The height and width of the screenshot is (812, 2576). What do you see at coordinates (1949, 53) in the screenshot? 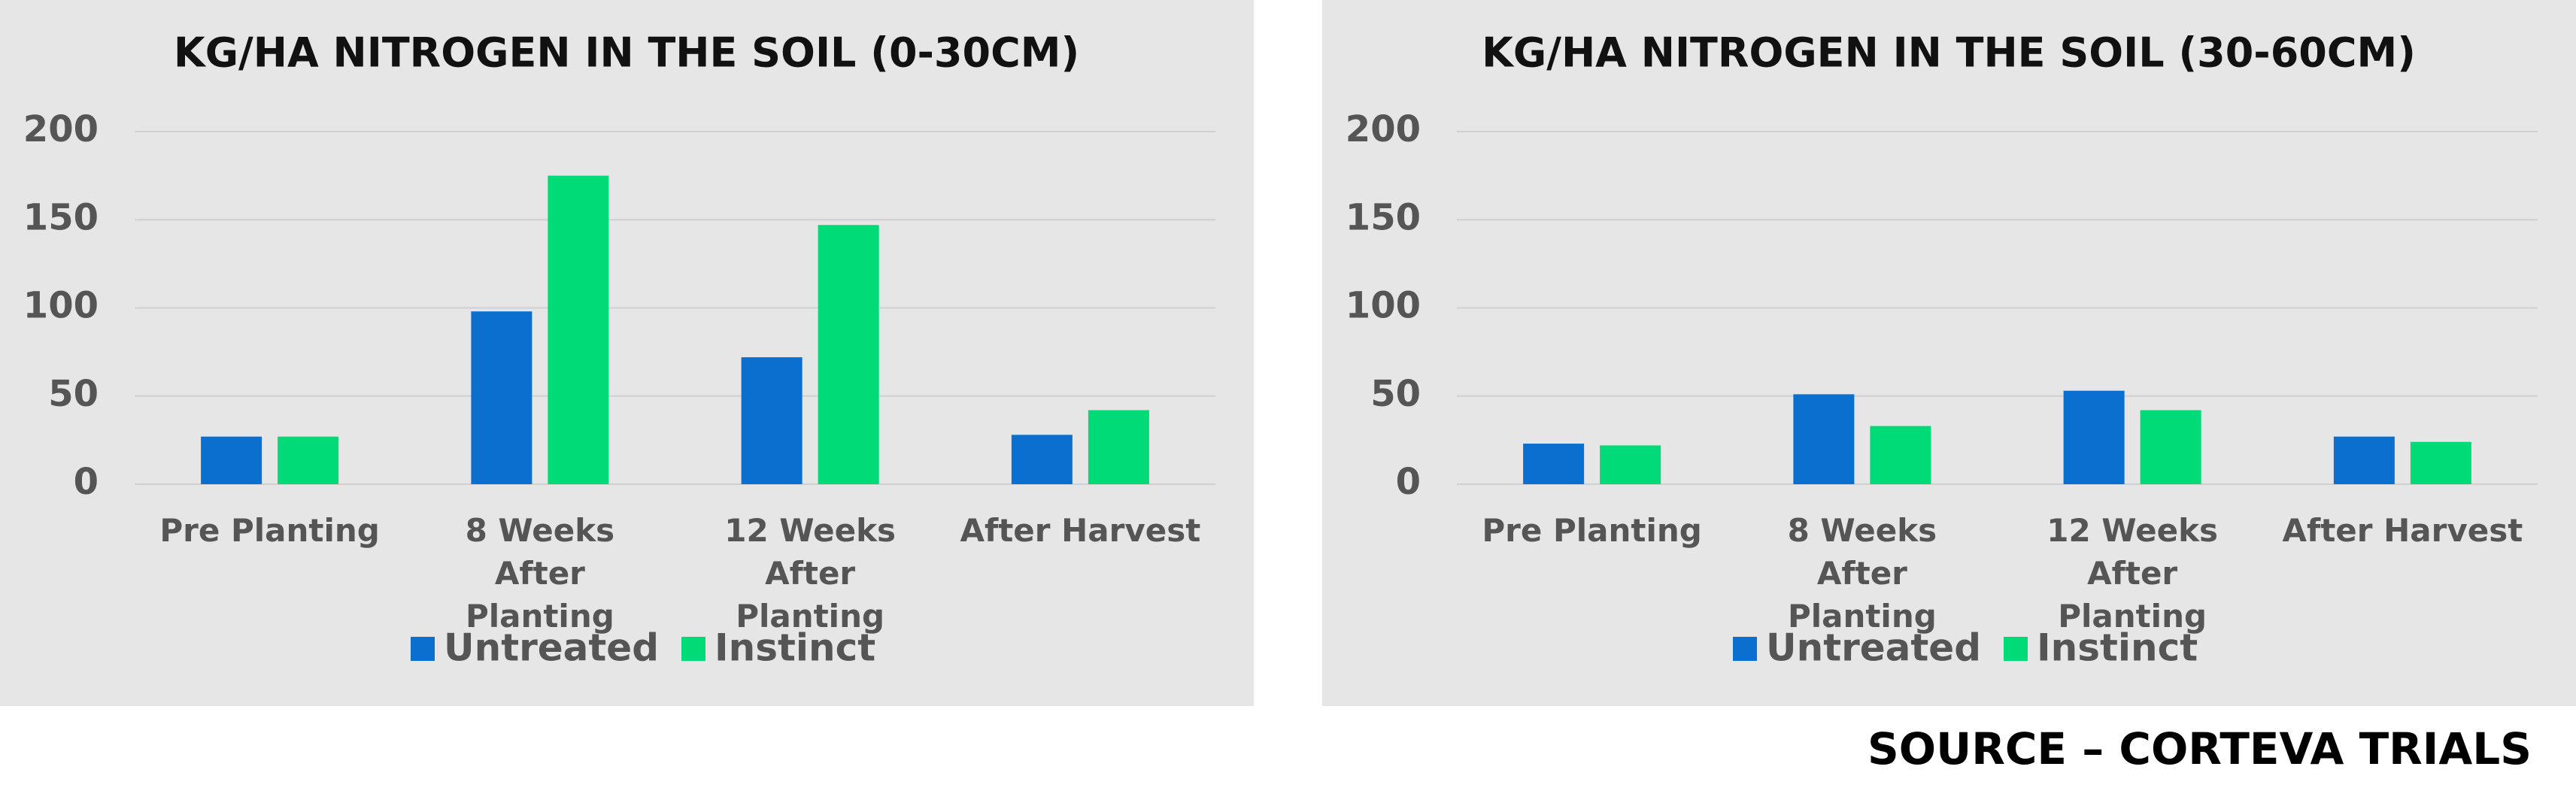
I see `chart-title: KG/HA NITROGEN IN THE SOIL (30-60CM)` at bounding box center [1949, 53].